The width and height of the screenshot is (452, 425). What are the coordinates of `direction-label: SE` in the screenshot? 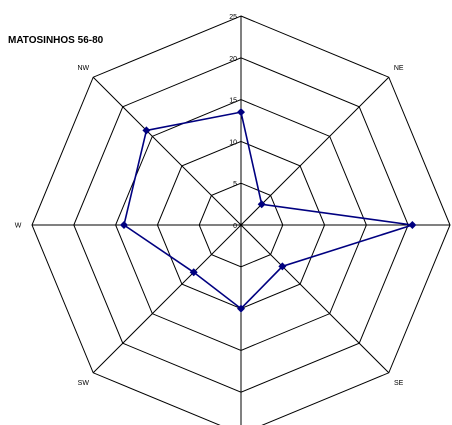 It's located at (399, 383).